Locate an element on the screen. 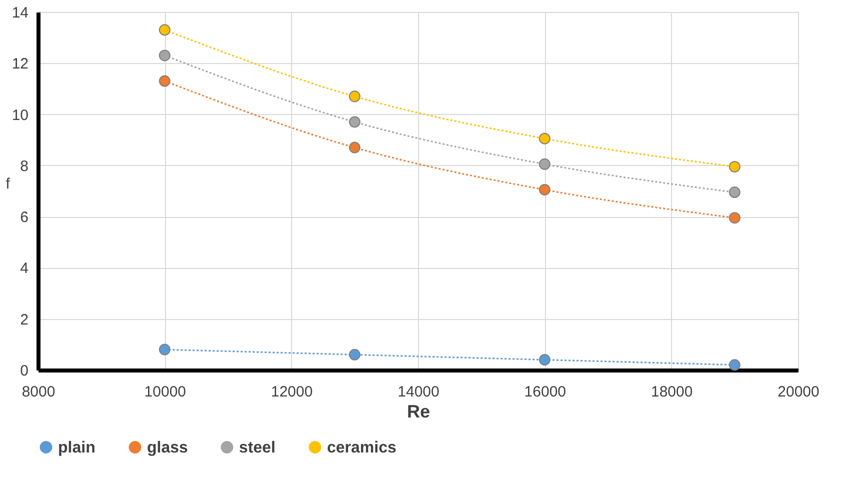 This screenshot has width=855, height=496. x-tick-label: 18000 is located at coordinates (671, 392).